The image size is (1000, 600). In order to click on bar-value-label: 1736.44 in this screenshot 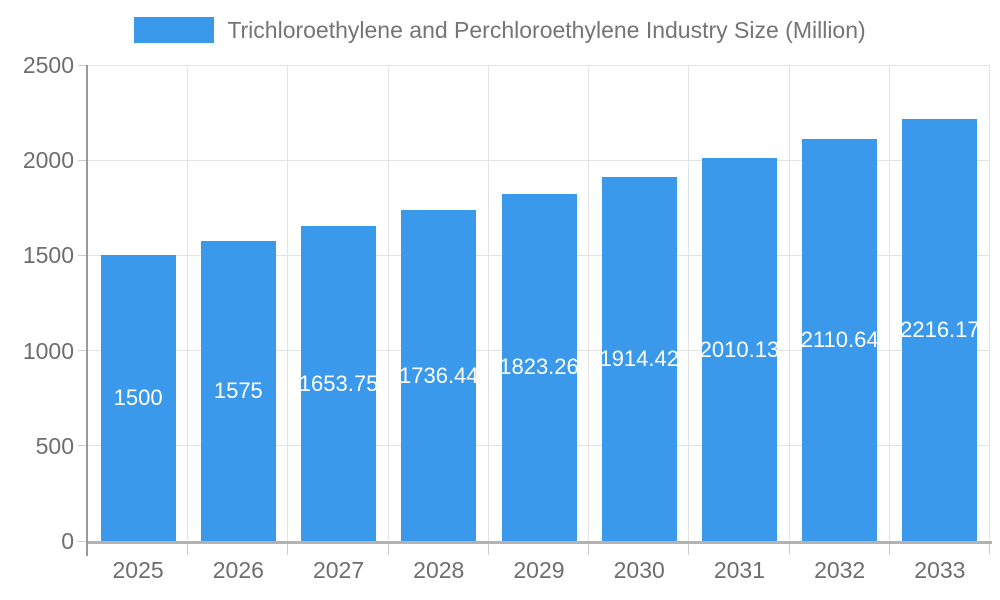, I will do `click(439, 375)`.